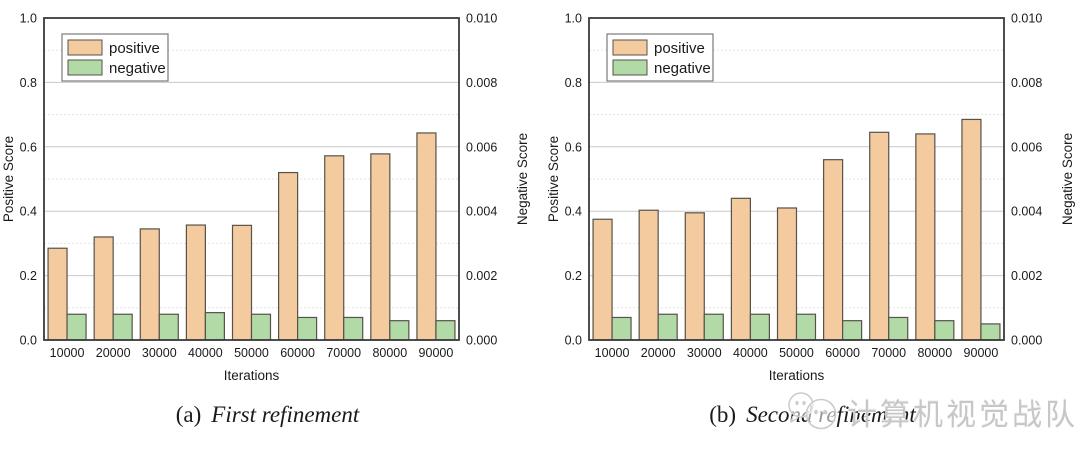  I want to click on caption-label-a: (a), so click(188, 414).